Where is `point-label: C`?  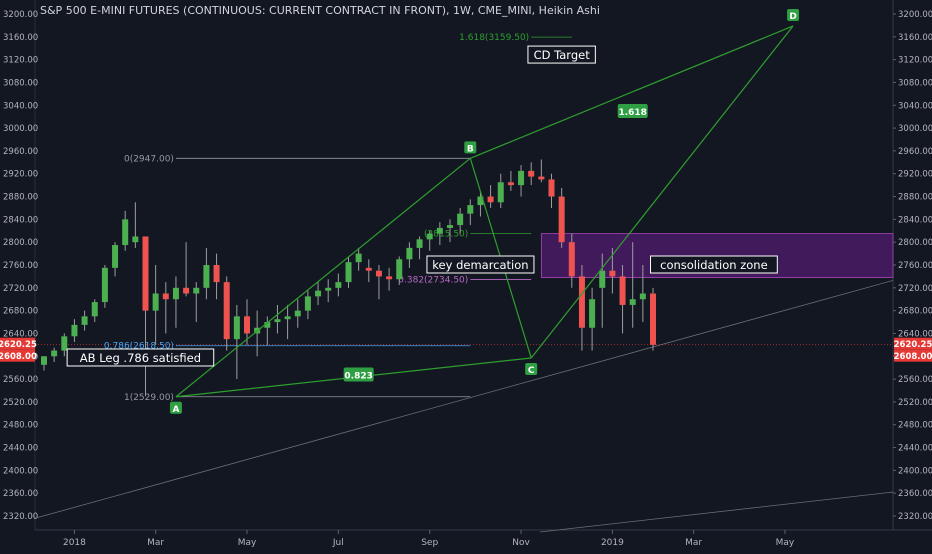 point-label: C is located at coordinates (531, 371).